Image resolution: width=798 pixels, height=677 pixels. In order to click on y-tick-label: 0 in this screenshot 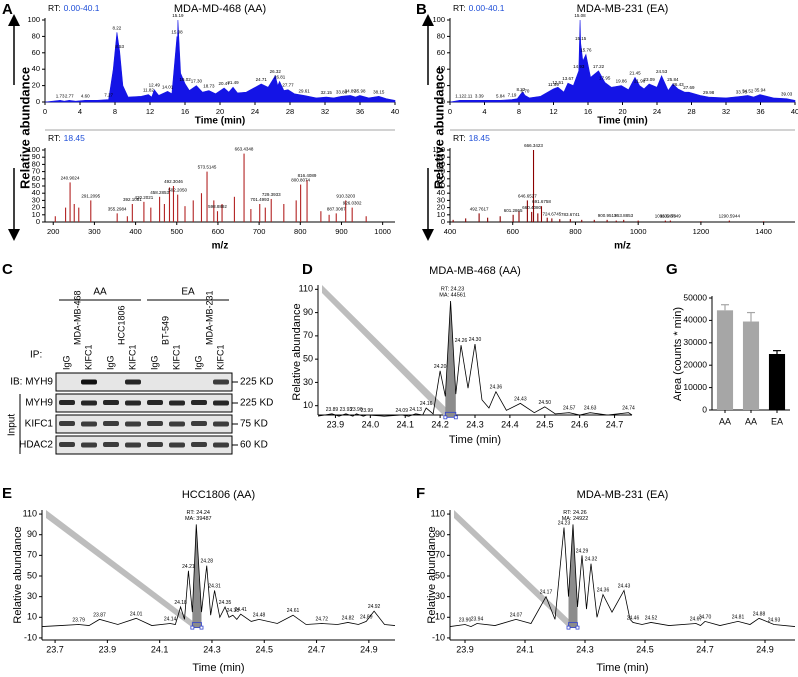, I will do `click(443, 221)`.